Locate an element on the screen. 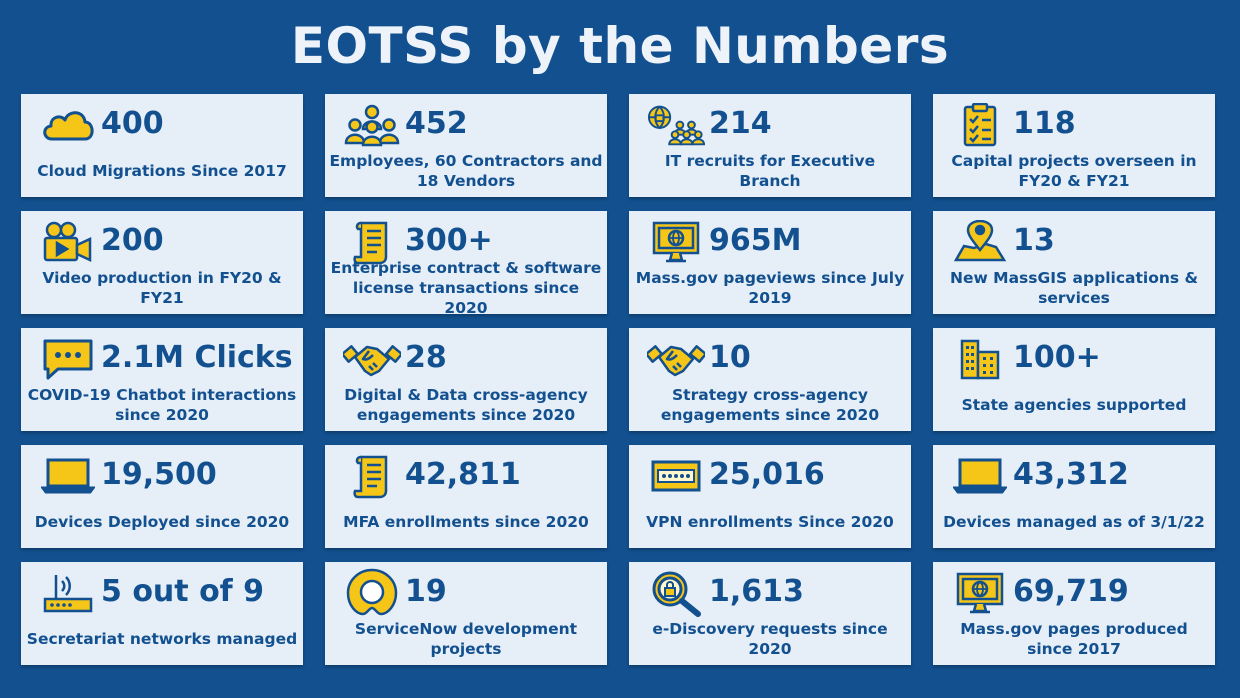 Image resolution: width=1240 pixels, height=698 pixels. stat-label: ServiceNow development projects is located at coordinates (466, 639).